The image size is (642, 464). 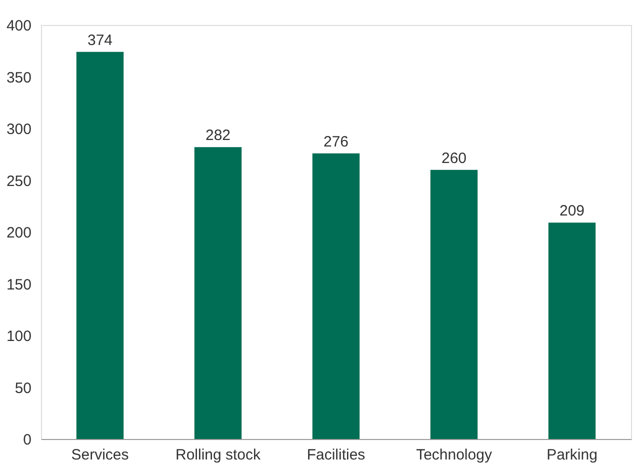 What do you see at coordinates (23, 388) in the screenshot?
I see `y-tick-label: 50` at bounding box center [23, 388].